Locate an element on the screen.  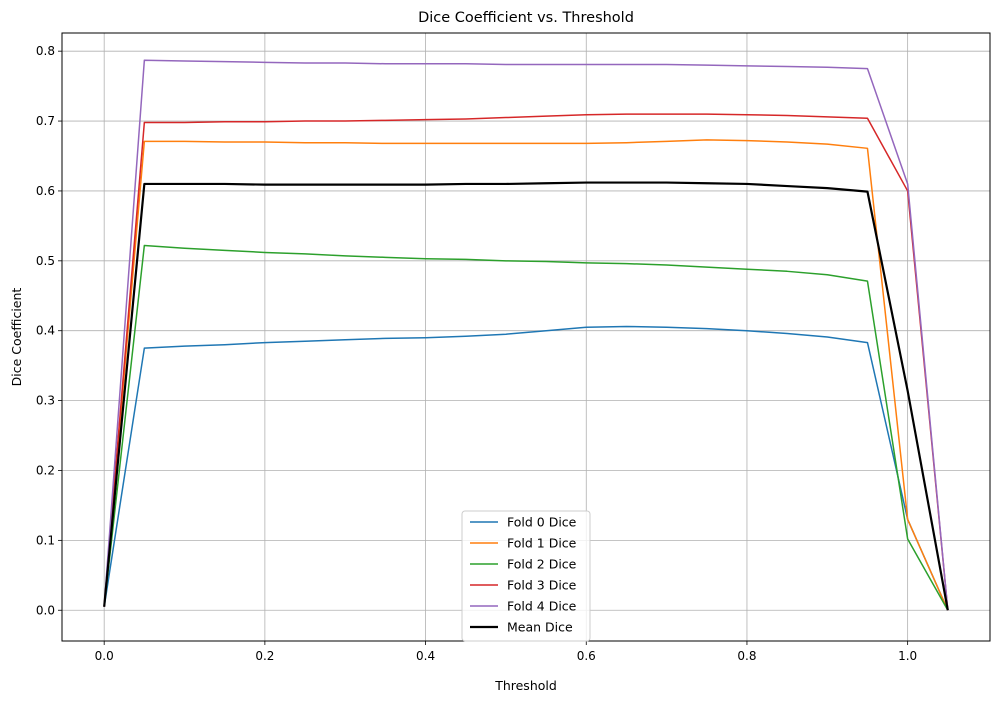
y-tick-label: 0.7 is located at coordinates (45, 121).